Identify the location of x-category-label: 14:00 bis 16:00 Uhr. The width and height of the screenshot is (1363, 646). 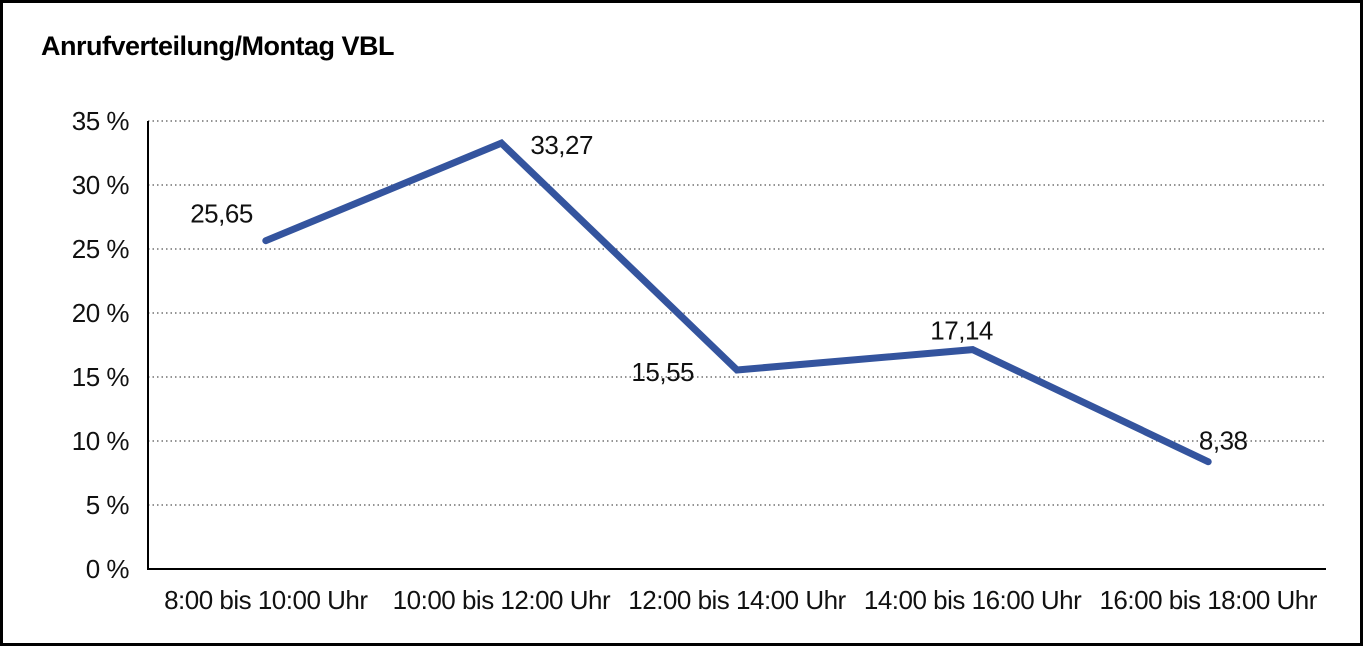
(973, 600).